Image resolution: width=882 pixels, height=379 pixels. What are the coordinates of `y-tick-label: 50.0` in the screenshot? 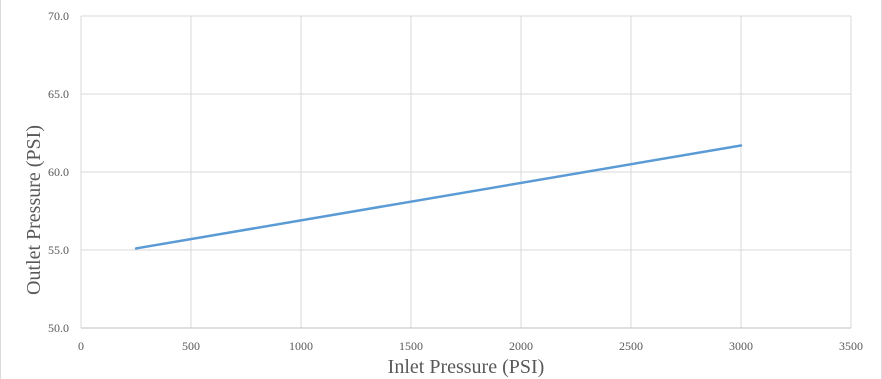 It's located at (58, 328).